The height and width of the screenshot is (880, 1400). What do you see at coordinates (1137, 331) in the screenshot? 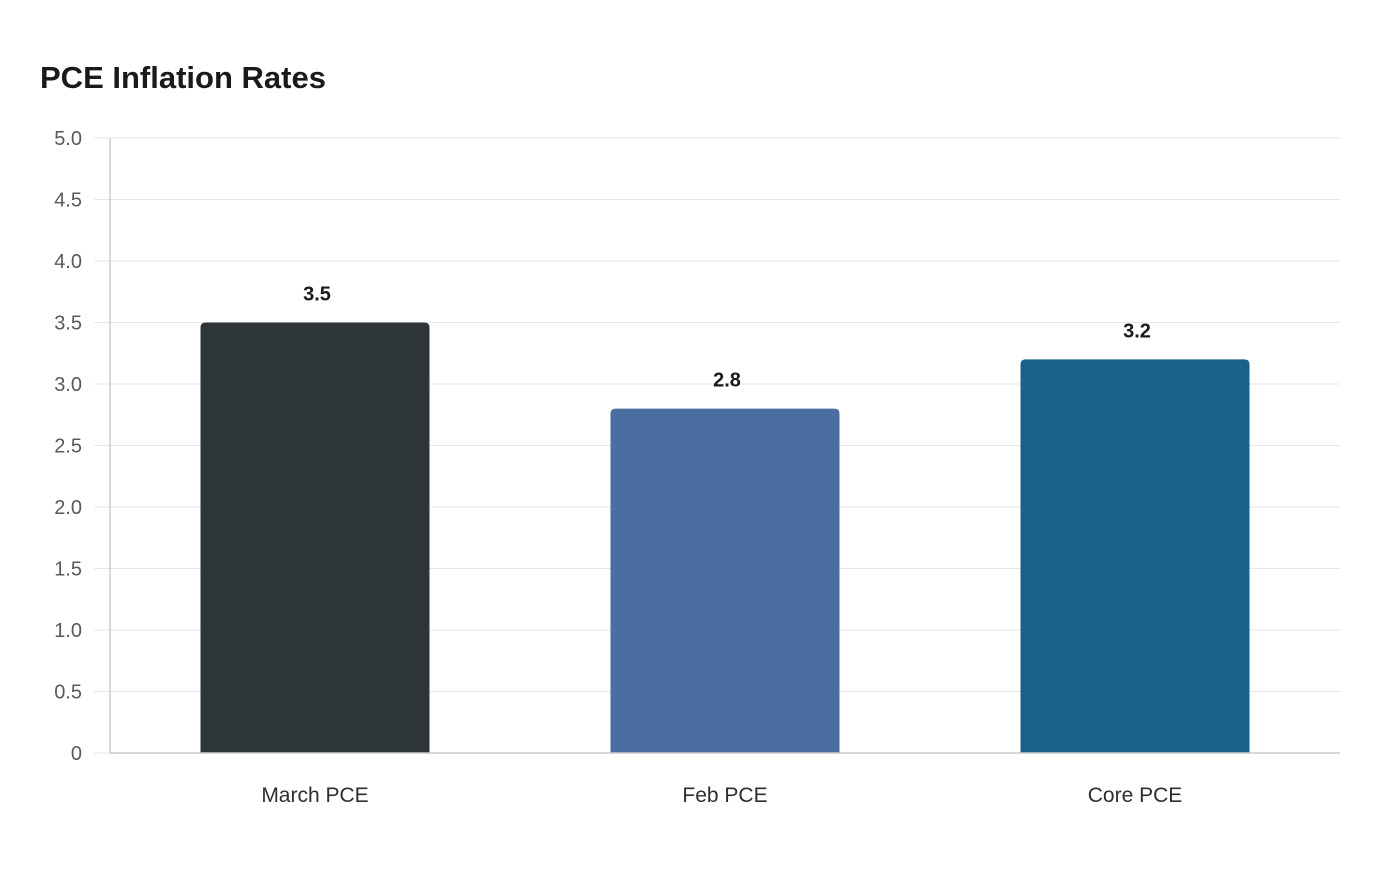
I see `data-label: 3.2` at bounding box center [1137, 331].